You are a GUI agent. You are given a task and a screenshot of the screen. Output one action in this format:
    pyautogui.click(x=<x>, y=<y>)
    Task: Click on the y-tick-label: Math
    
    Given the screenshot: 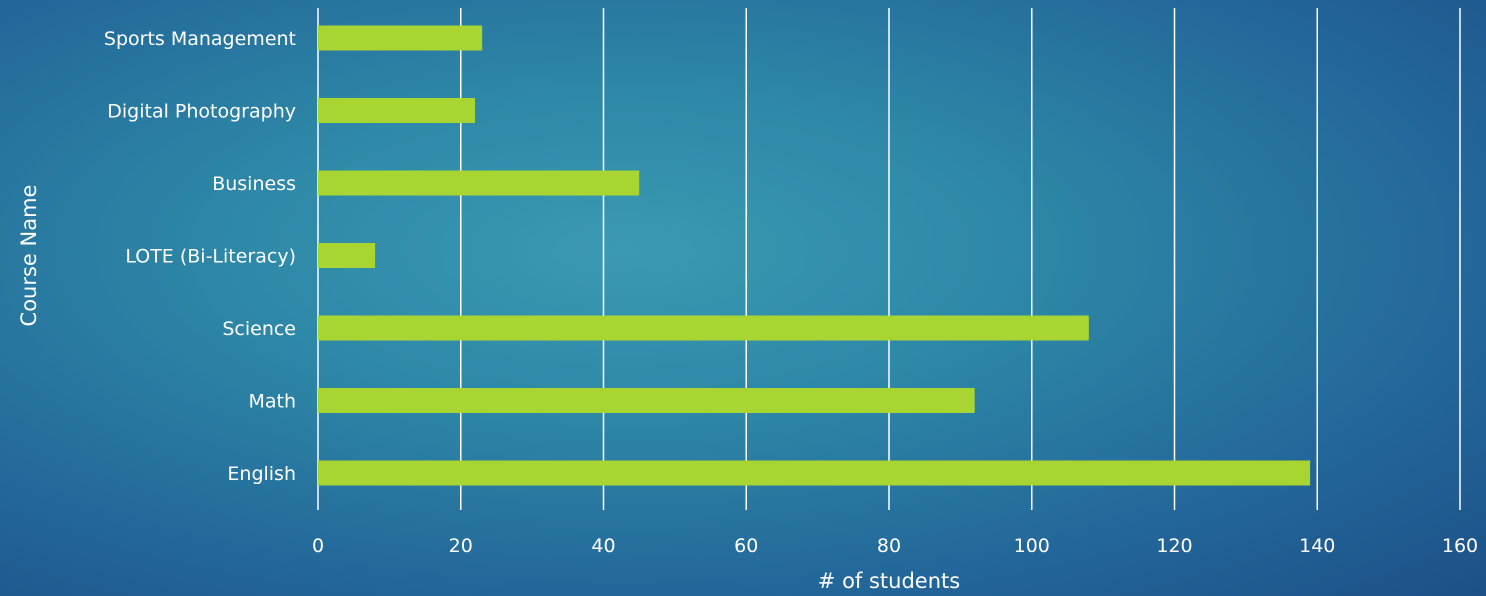 What is the action you would take?
    pyautogui.click(x=272, y=402)
    